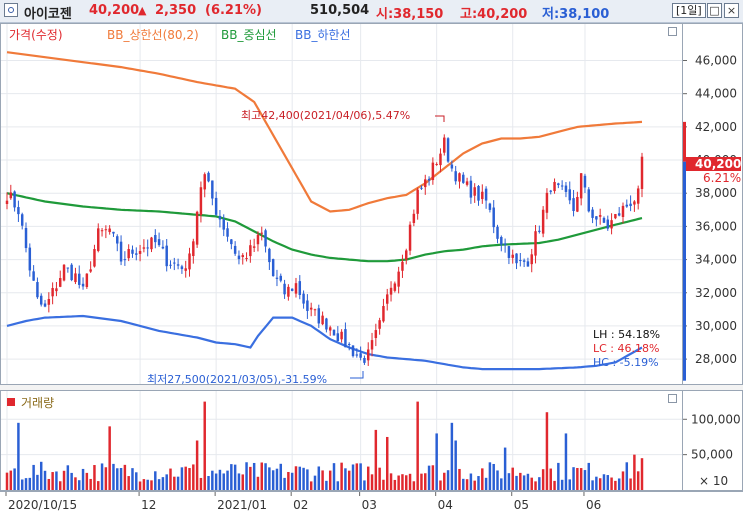 The width and height of the screenshot is (743, 514). What do you see at coordinates (672, 31) in the screenshot?
I see `settings-icon` at bounding box center [672, 31].